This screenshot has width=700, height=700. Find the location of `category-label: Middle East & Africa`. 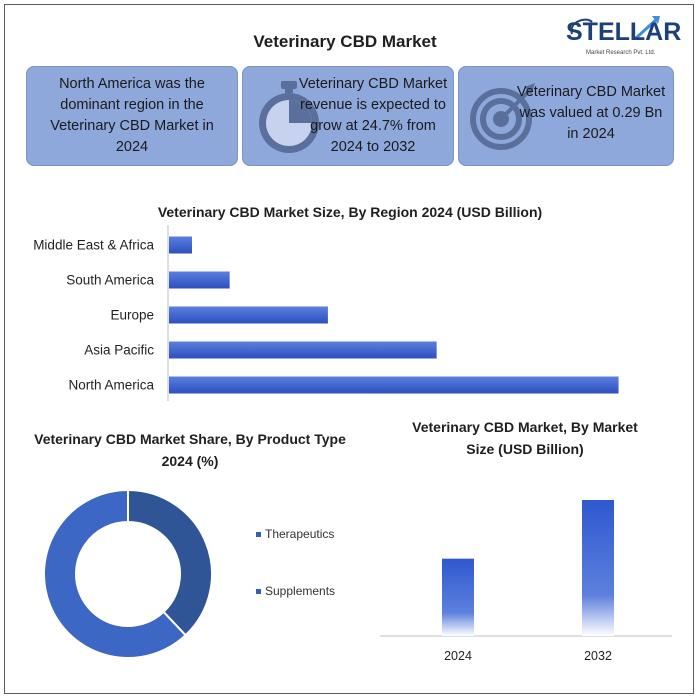

category-label: Middle East & Africa is located at coordinates (93, 245).